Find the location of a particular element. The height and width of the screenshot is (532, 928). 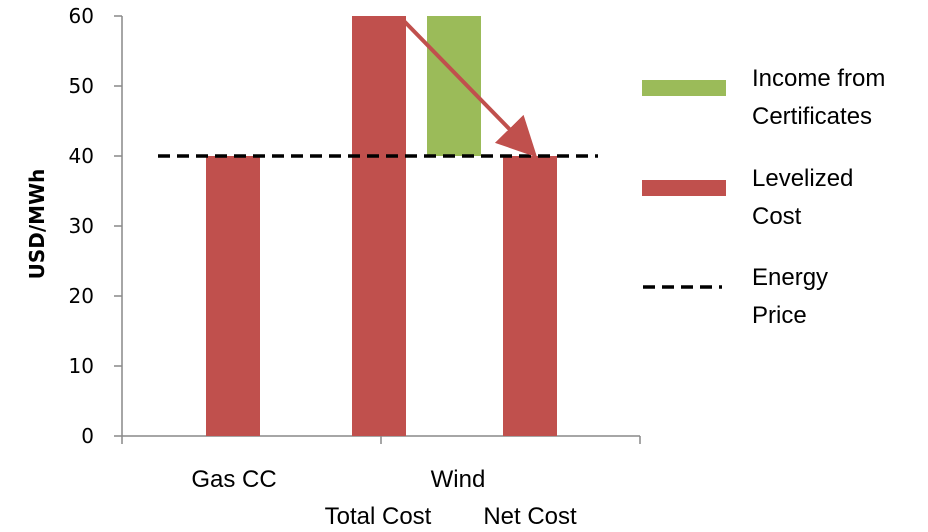

legend-label: Income from is located at coordinates (818, 78).